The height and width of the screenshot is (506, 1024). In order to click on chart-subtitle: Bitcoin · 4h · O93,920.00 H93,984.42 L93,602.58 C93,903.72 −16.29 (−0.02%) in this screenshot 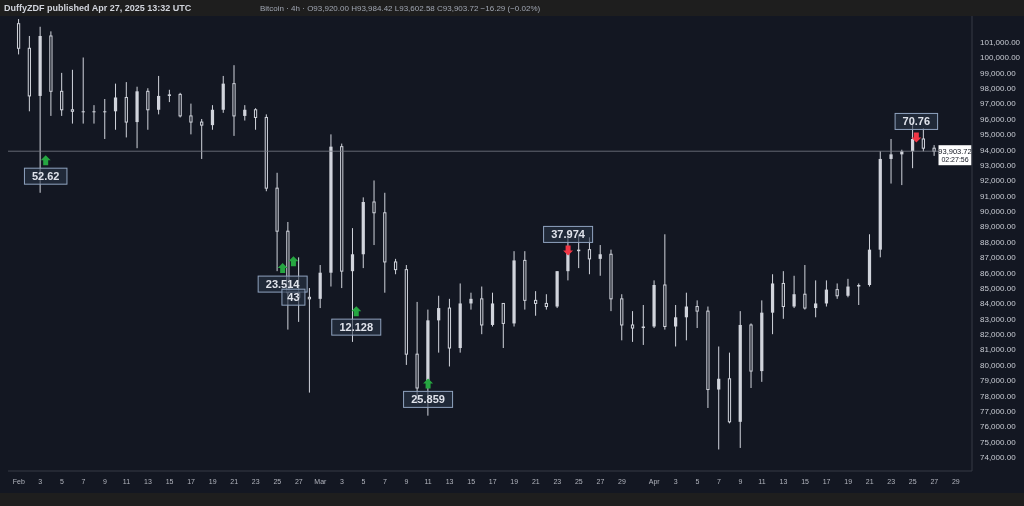, I will do `click(400, 8)`.